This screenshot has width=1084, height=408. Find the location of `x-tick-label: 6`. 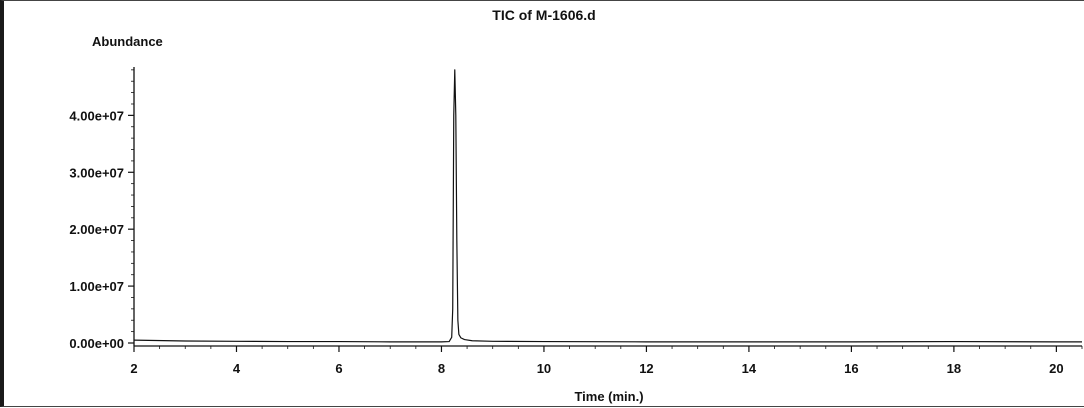

x-tick-label: 6 is located at coordinates (338, 368).